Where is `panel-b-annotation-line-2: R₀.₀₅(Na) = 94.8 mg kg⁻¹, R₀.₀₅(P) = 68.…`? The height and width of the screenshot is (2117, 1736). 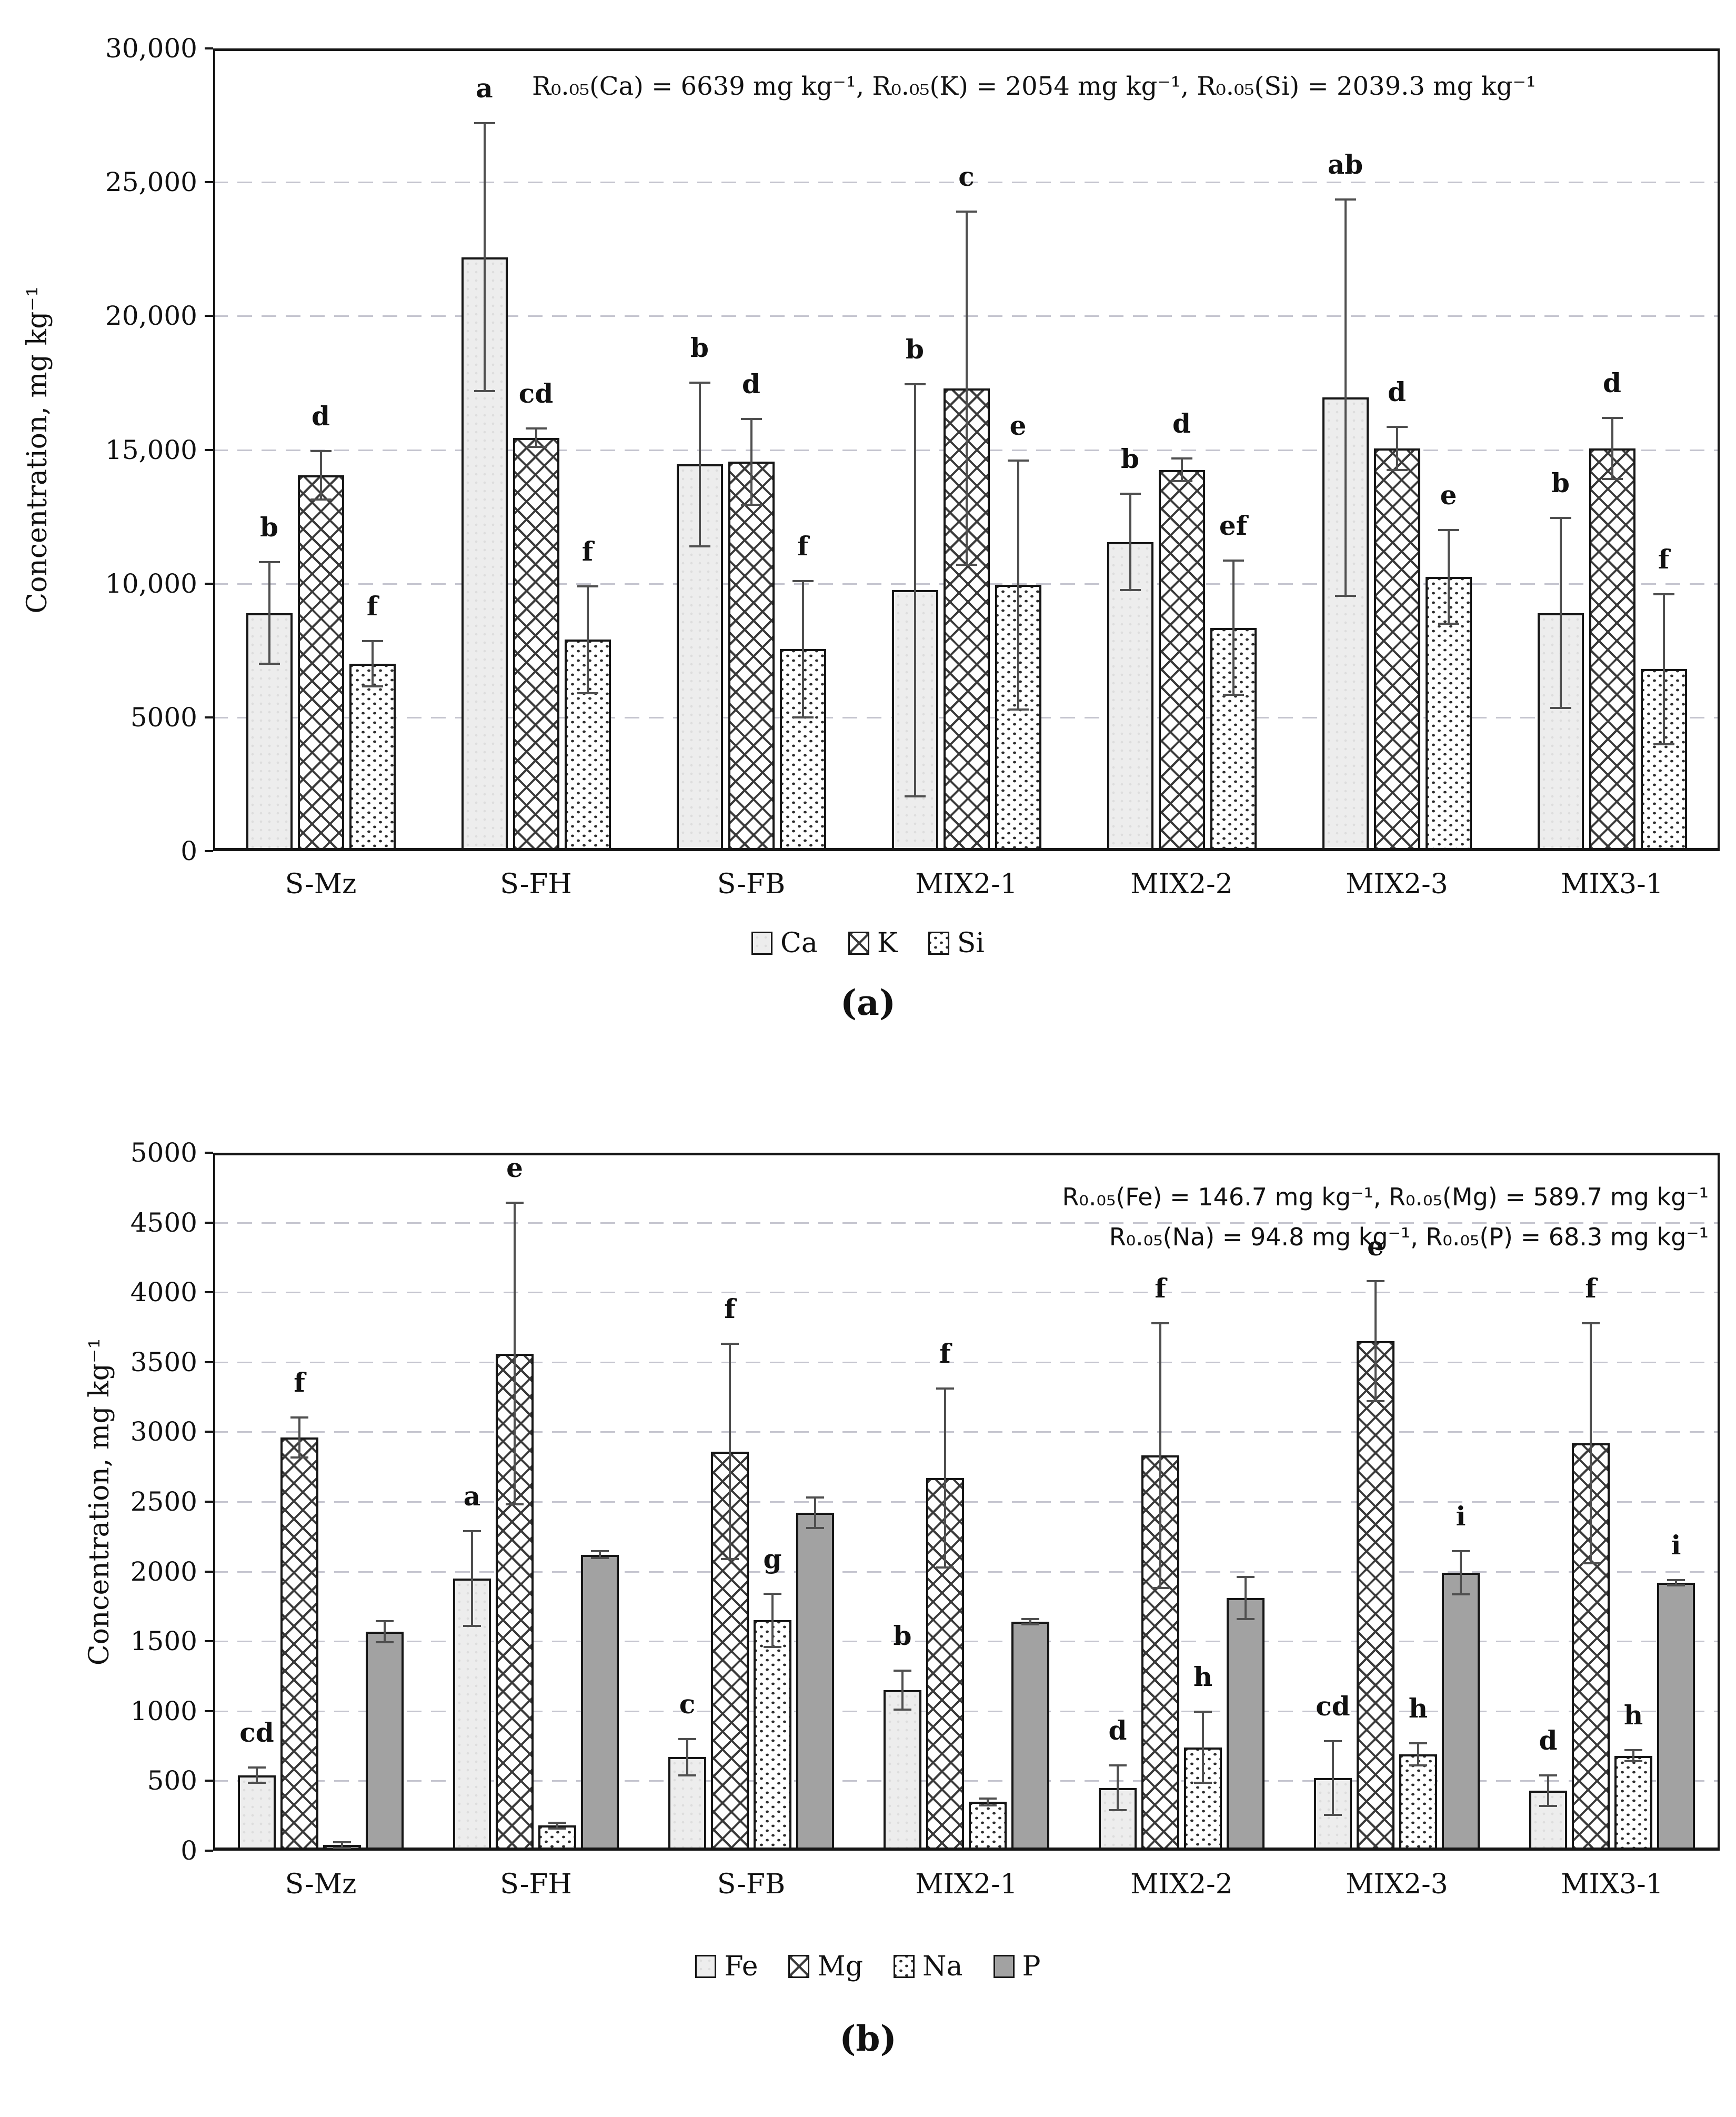
panel-b-annotation-line-2: R₀.₀₅(Na) = 94.8 mg kg⁻¹, R₀.₀₅(P) = 68.… is located at coordinates (1409, 1237).